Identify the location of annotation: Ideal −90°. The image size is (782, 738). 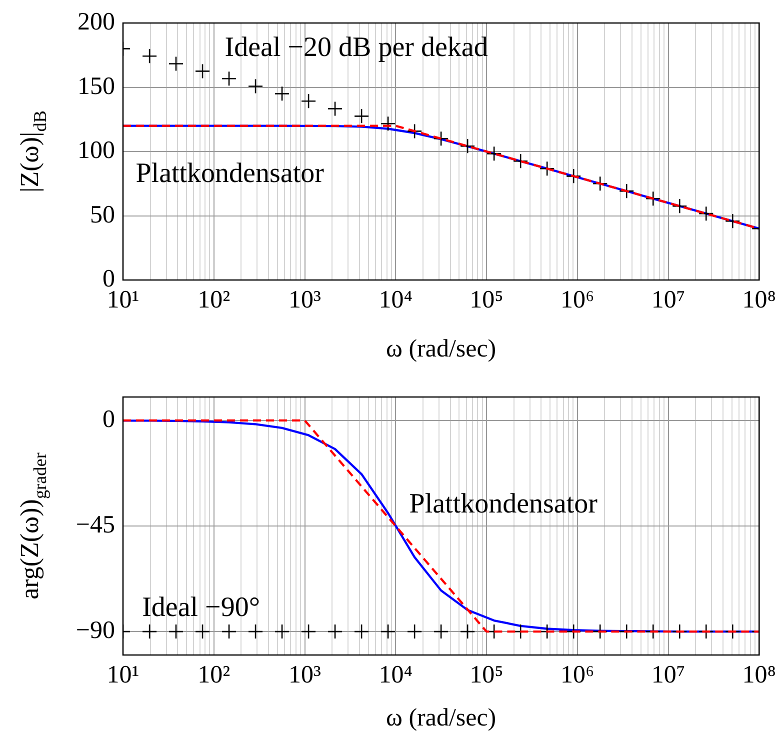
(201, 607).